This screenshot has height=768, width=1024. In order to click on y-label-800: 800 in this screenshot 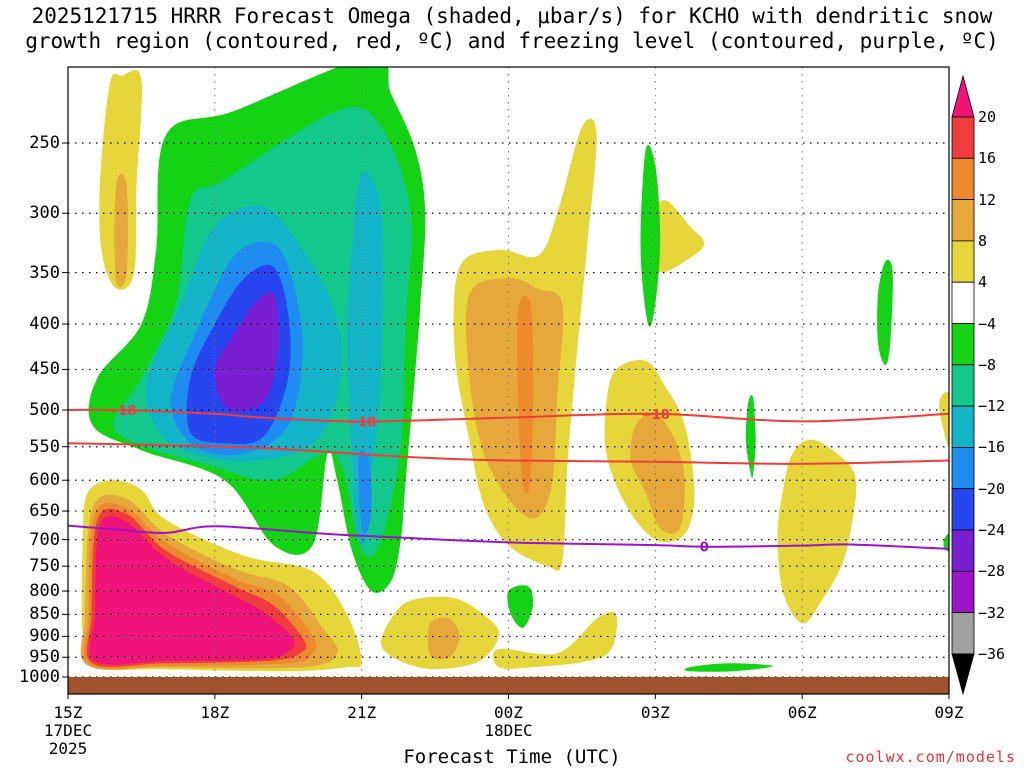, I will do `click(44, 591)`.